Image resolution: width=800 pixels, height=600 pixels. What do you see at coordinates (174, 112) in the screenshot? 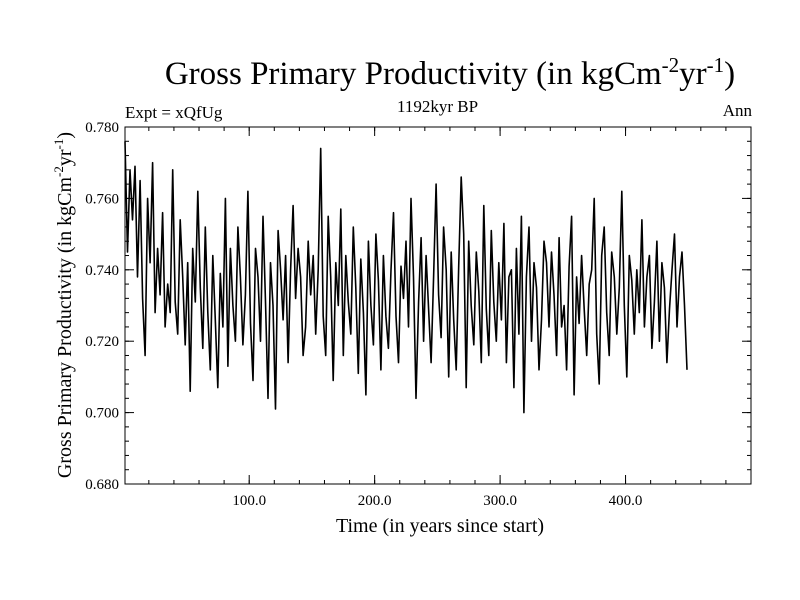
I see `experiment-label: Expt = xQfUg` at bounding box center [174, 112].